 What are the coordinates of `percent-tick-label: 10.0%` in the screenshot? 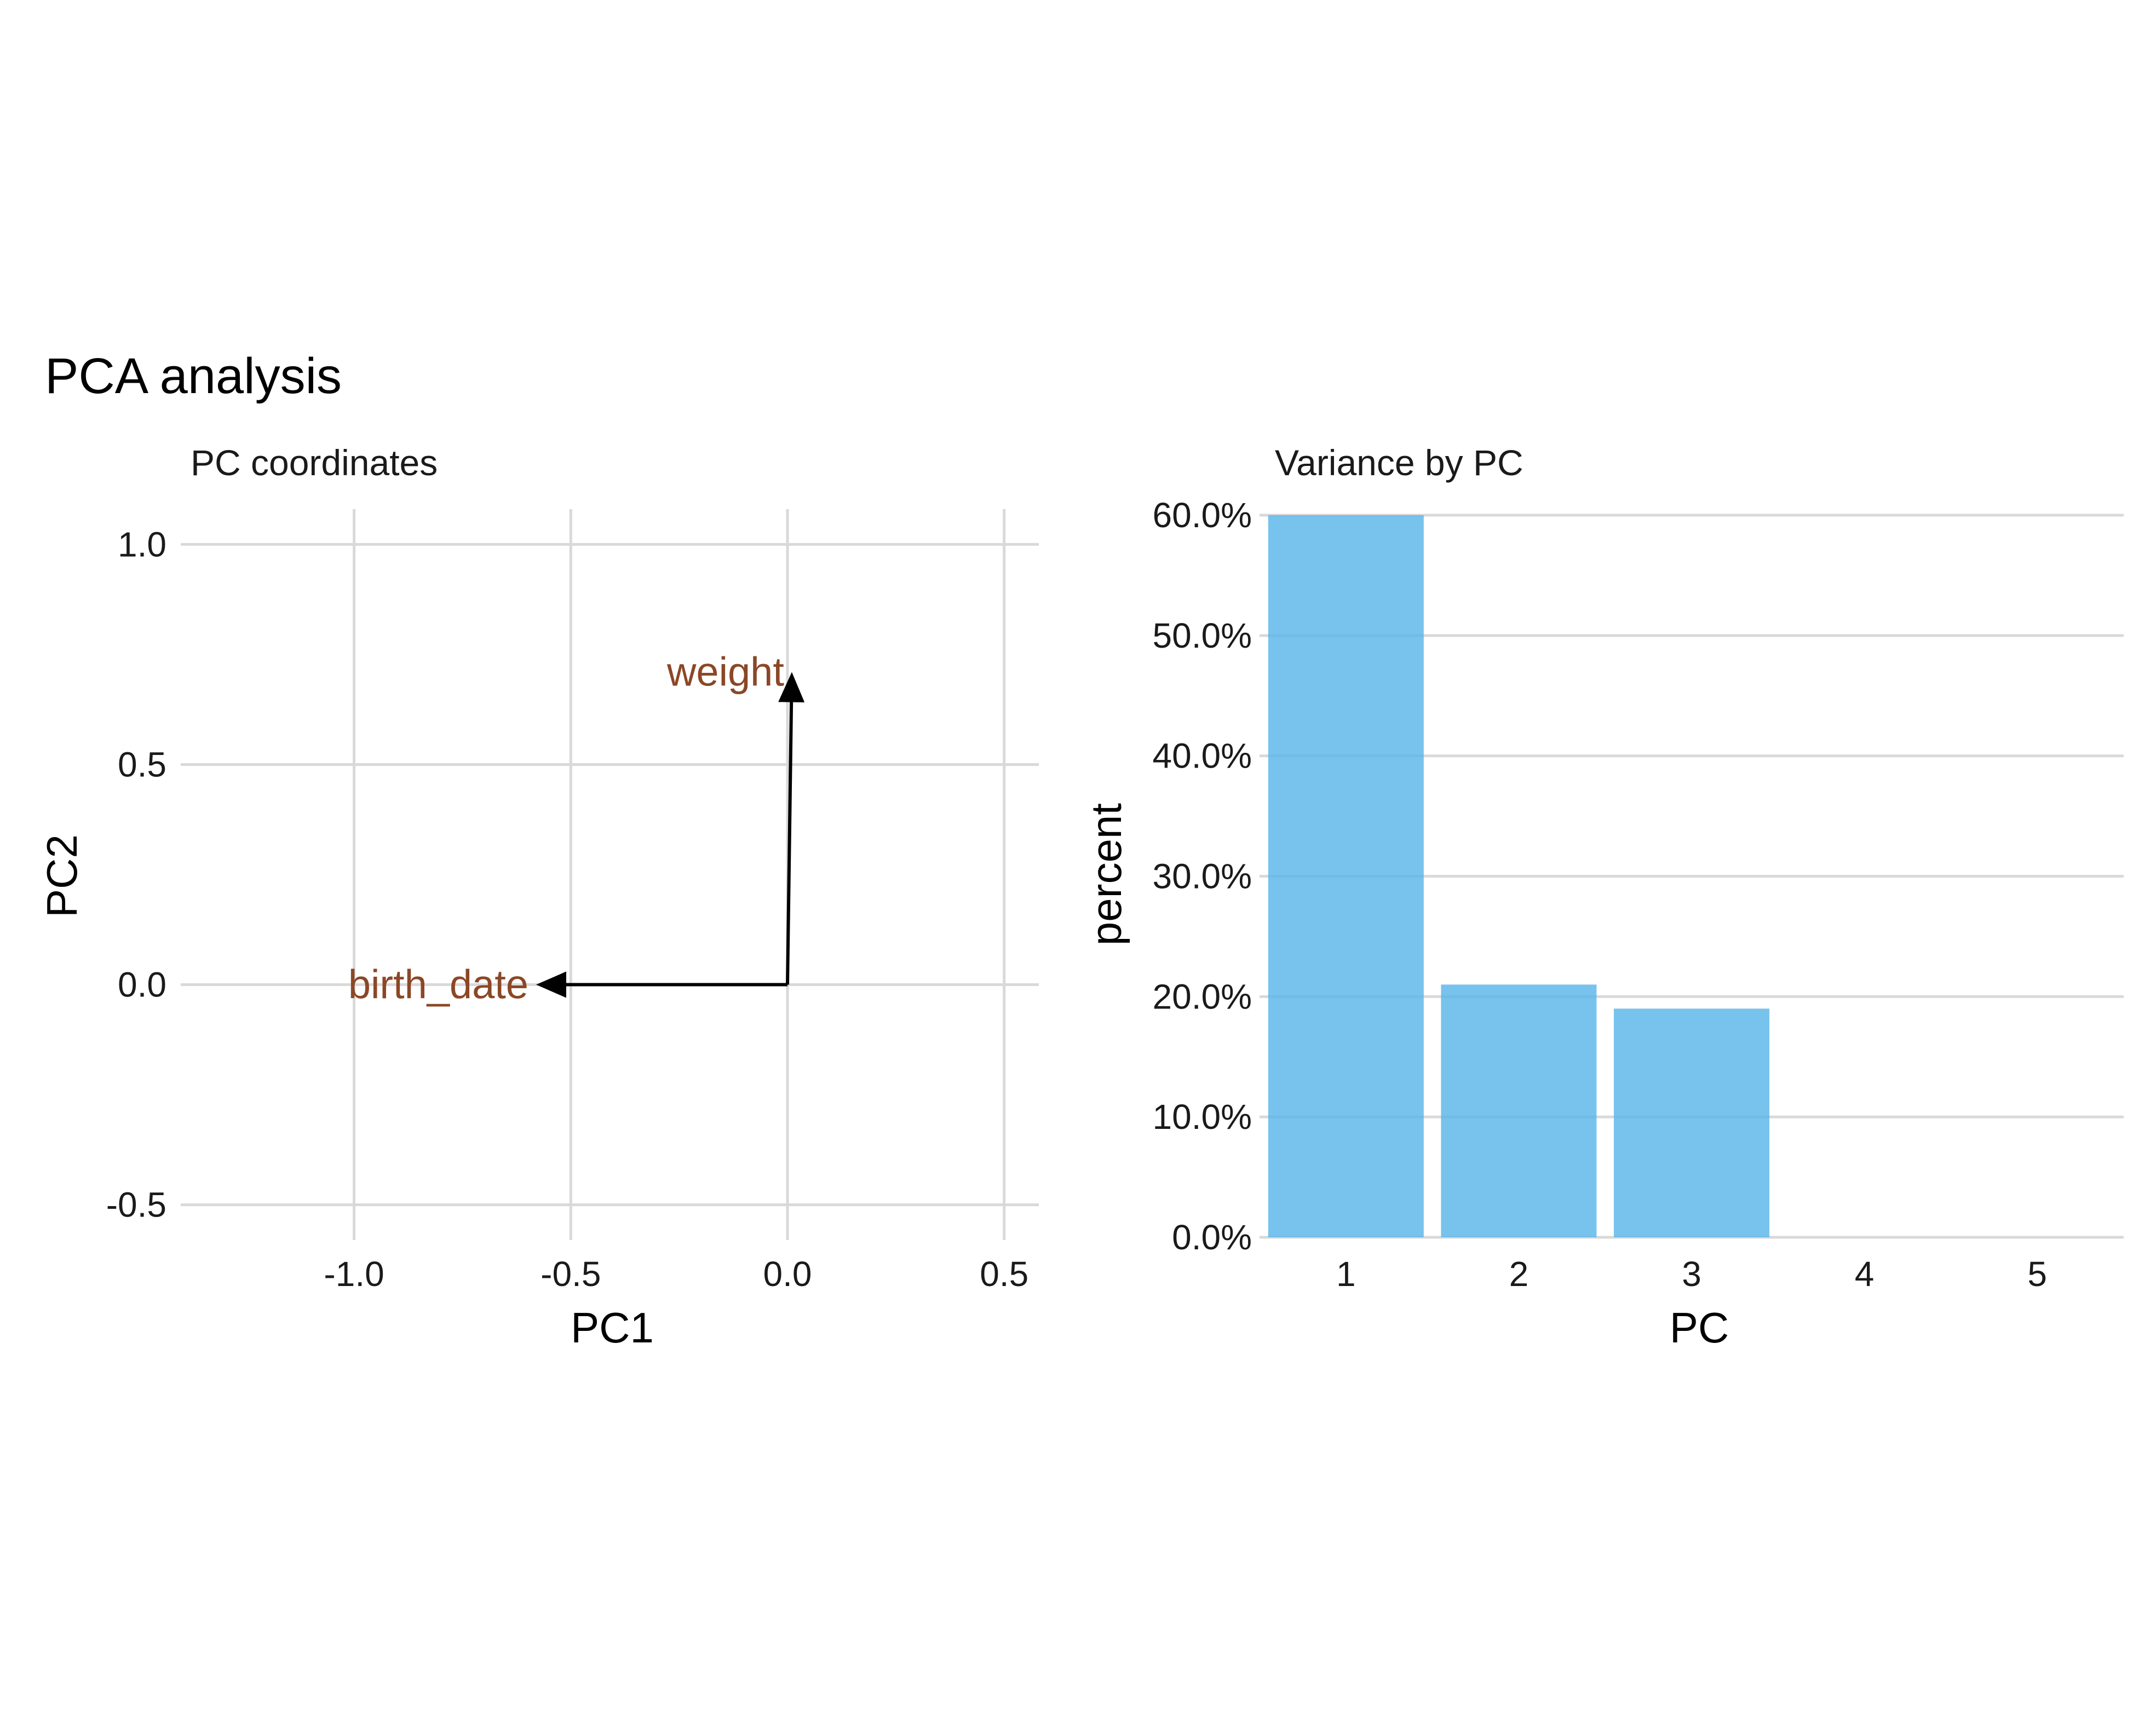 It's located at (1203, 1117).